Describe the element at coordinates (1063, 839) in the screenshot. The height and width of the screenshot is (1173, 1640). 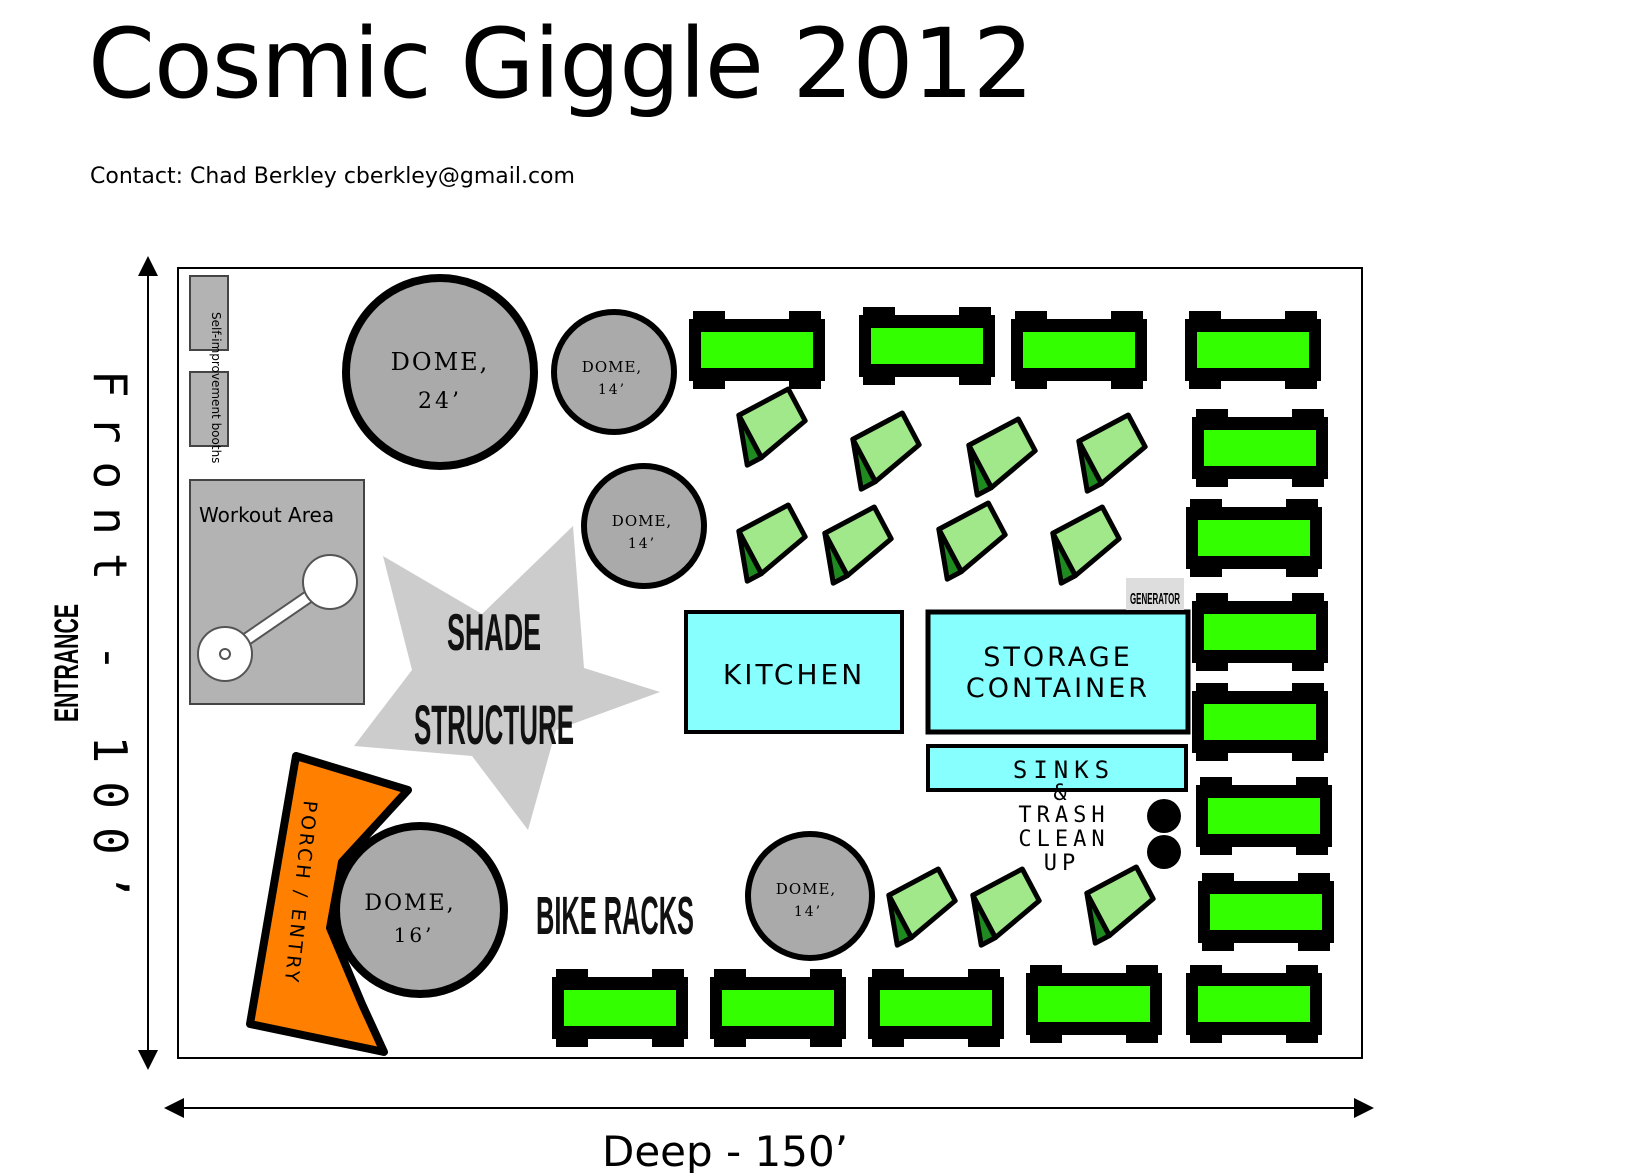
I see `trash-label-line3: CLEAN` at that location.